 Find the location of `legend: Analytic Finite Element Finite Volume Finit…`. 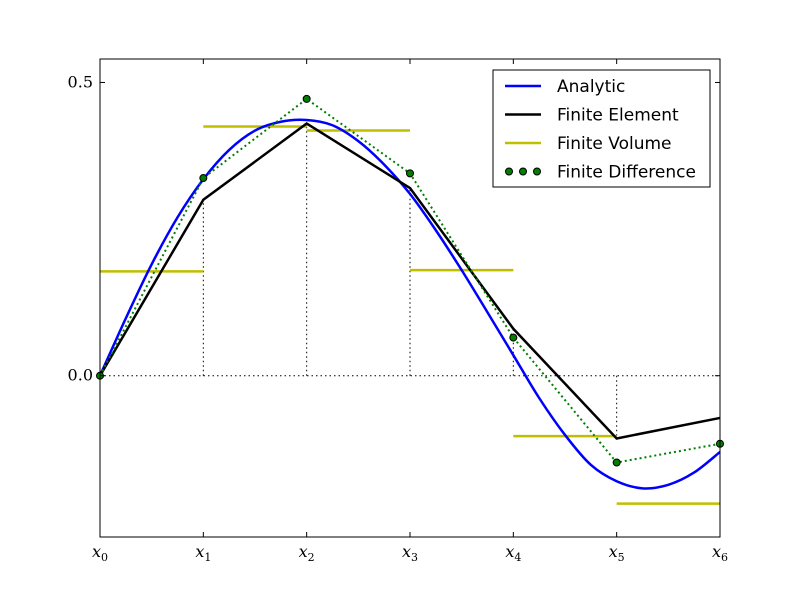

legend: Analytic Finite Element Finite Volume Finit… is located at coordinates (601, 128).